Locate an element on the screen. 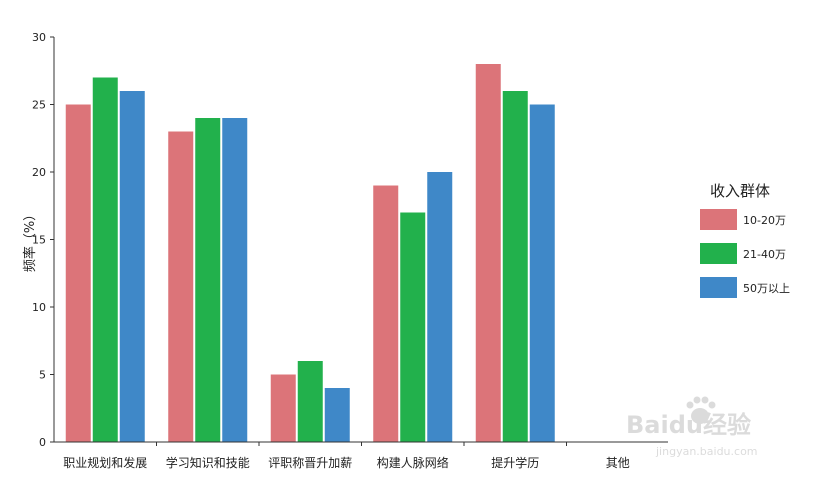  legend-label: 10-20万 is located at coordinates (764, 220).